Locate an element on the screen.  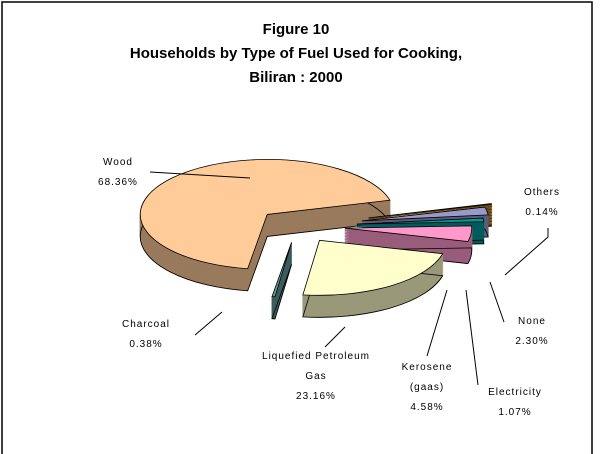
value-label: 0.14% is located at coordinates (542, 212).